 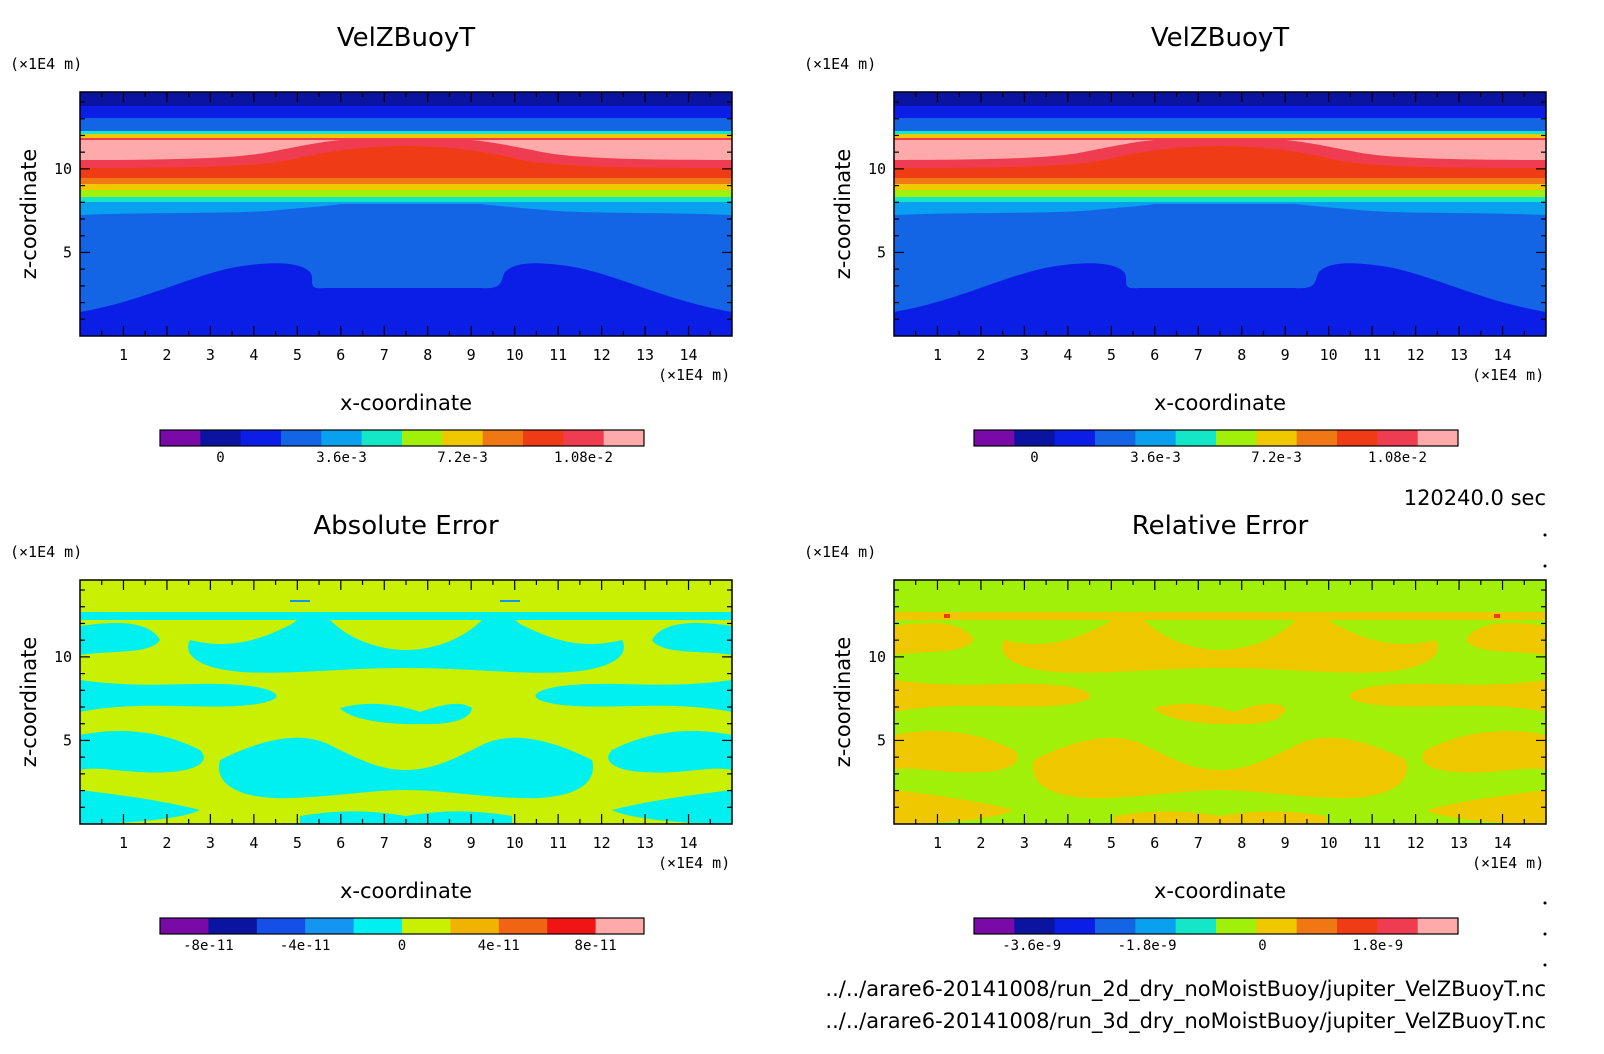 I want to click on x-tick-label: 5, so click(x=297, y=843).